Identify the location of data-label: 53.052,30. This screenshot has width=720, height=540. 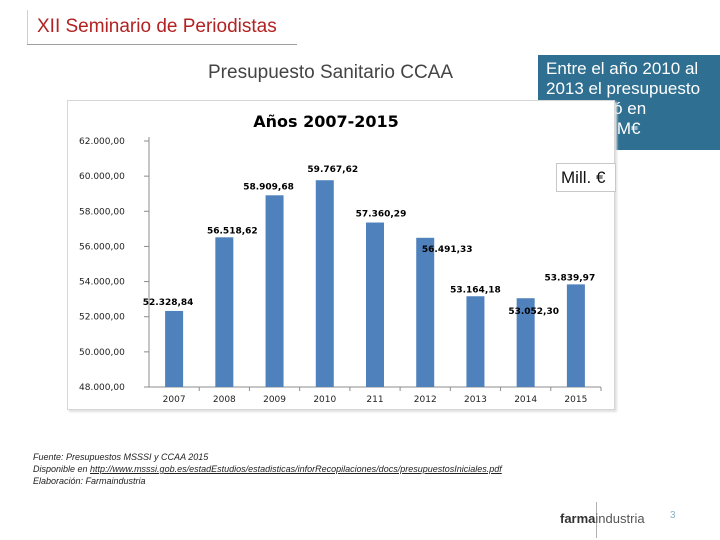
(533, 312).